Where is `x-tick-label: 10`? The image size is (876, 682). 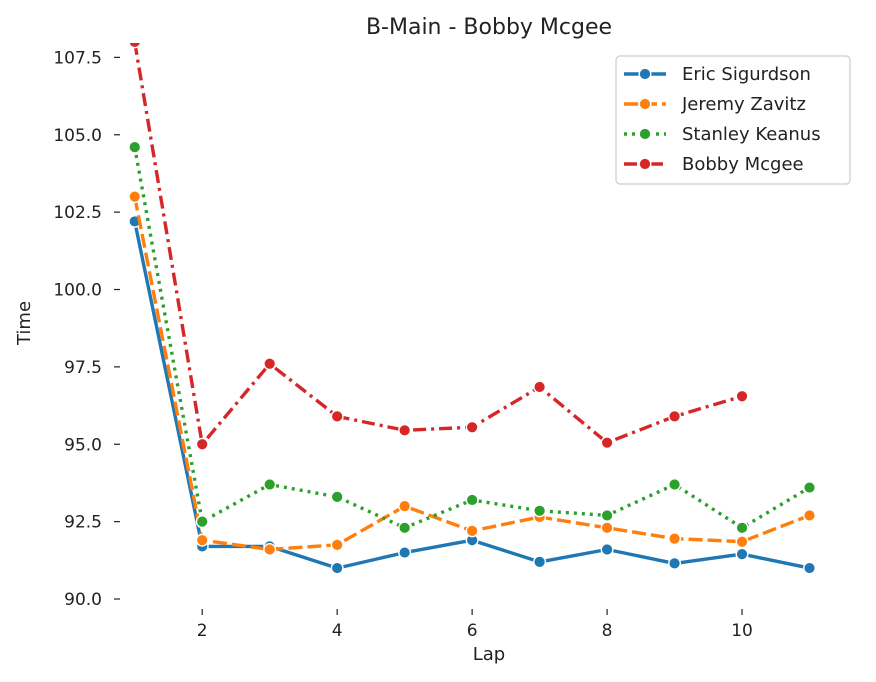 x-tick-label: 10 is located at coordinates (742, 631).